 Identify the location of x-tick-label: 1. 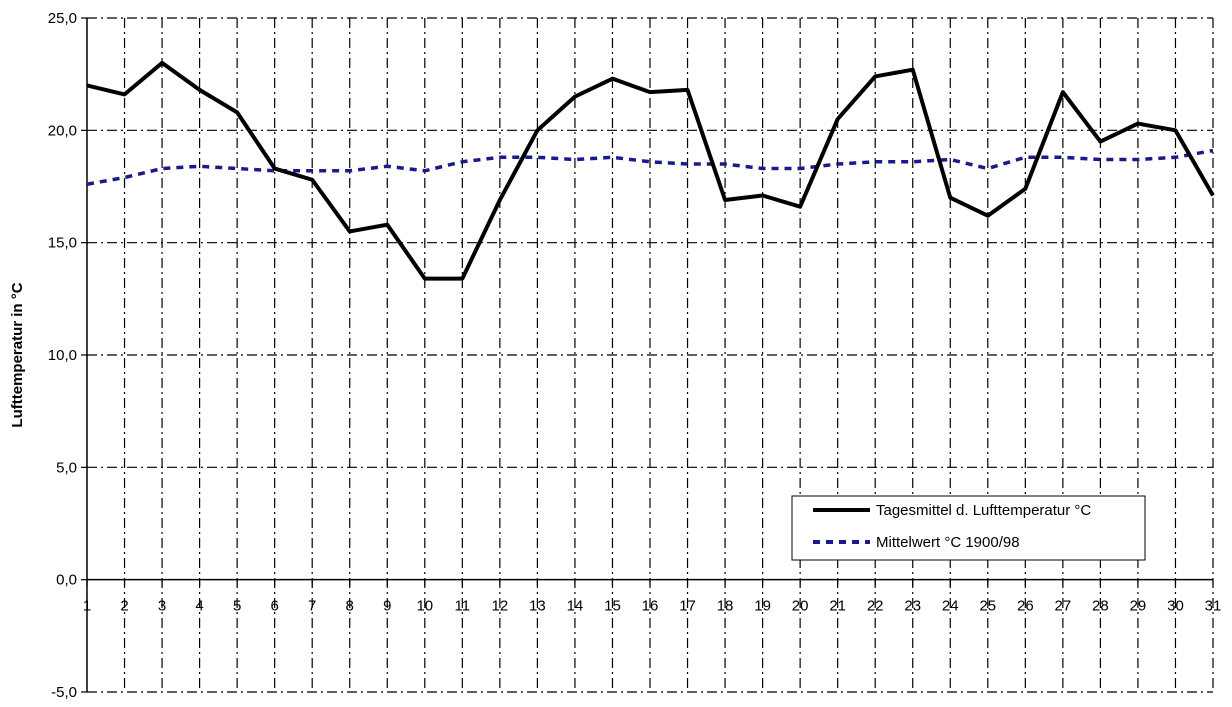
(87, 606).